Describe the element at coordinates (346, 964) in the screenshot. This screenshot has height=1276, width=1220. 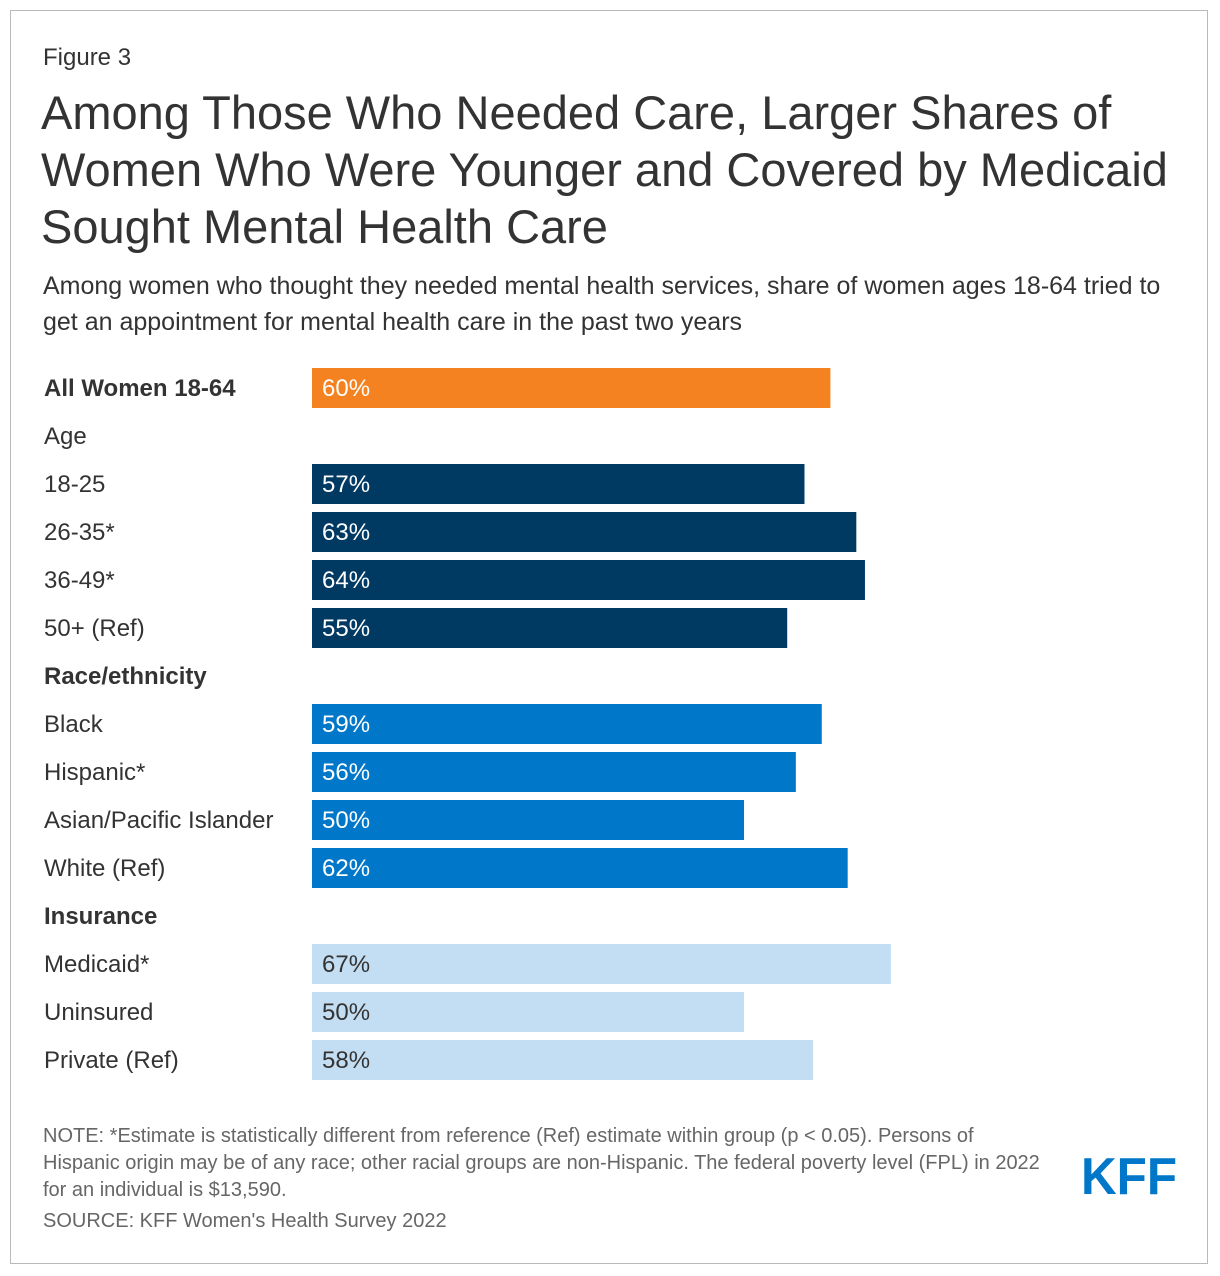
I see `data-label-medicaid: 67%` at that location.